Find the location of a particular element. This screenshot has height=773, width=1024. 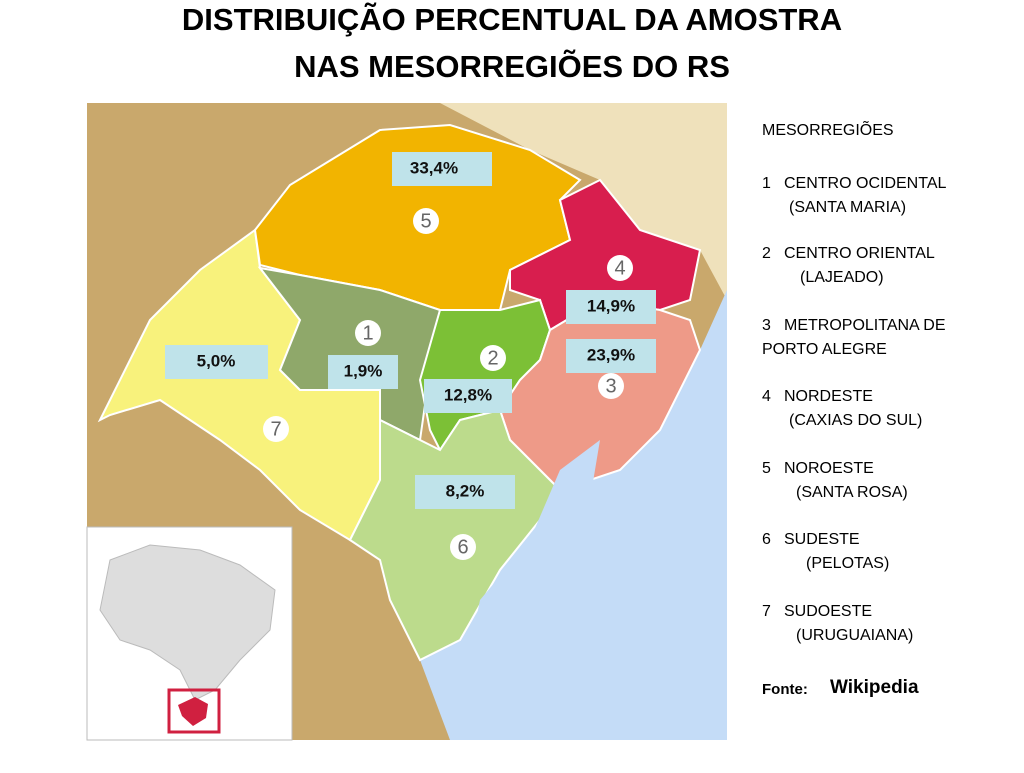

region-number: 1 is located at coordinates (367, 333).